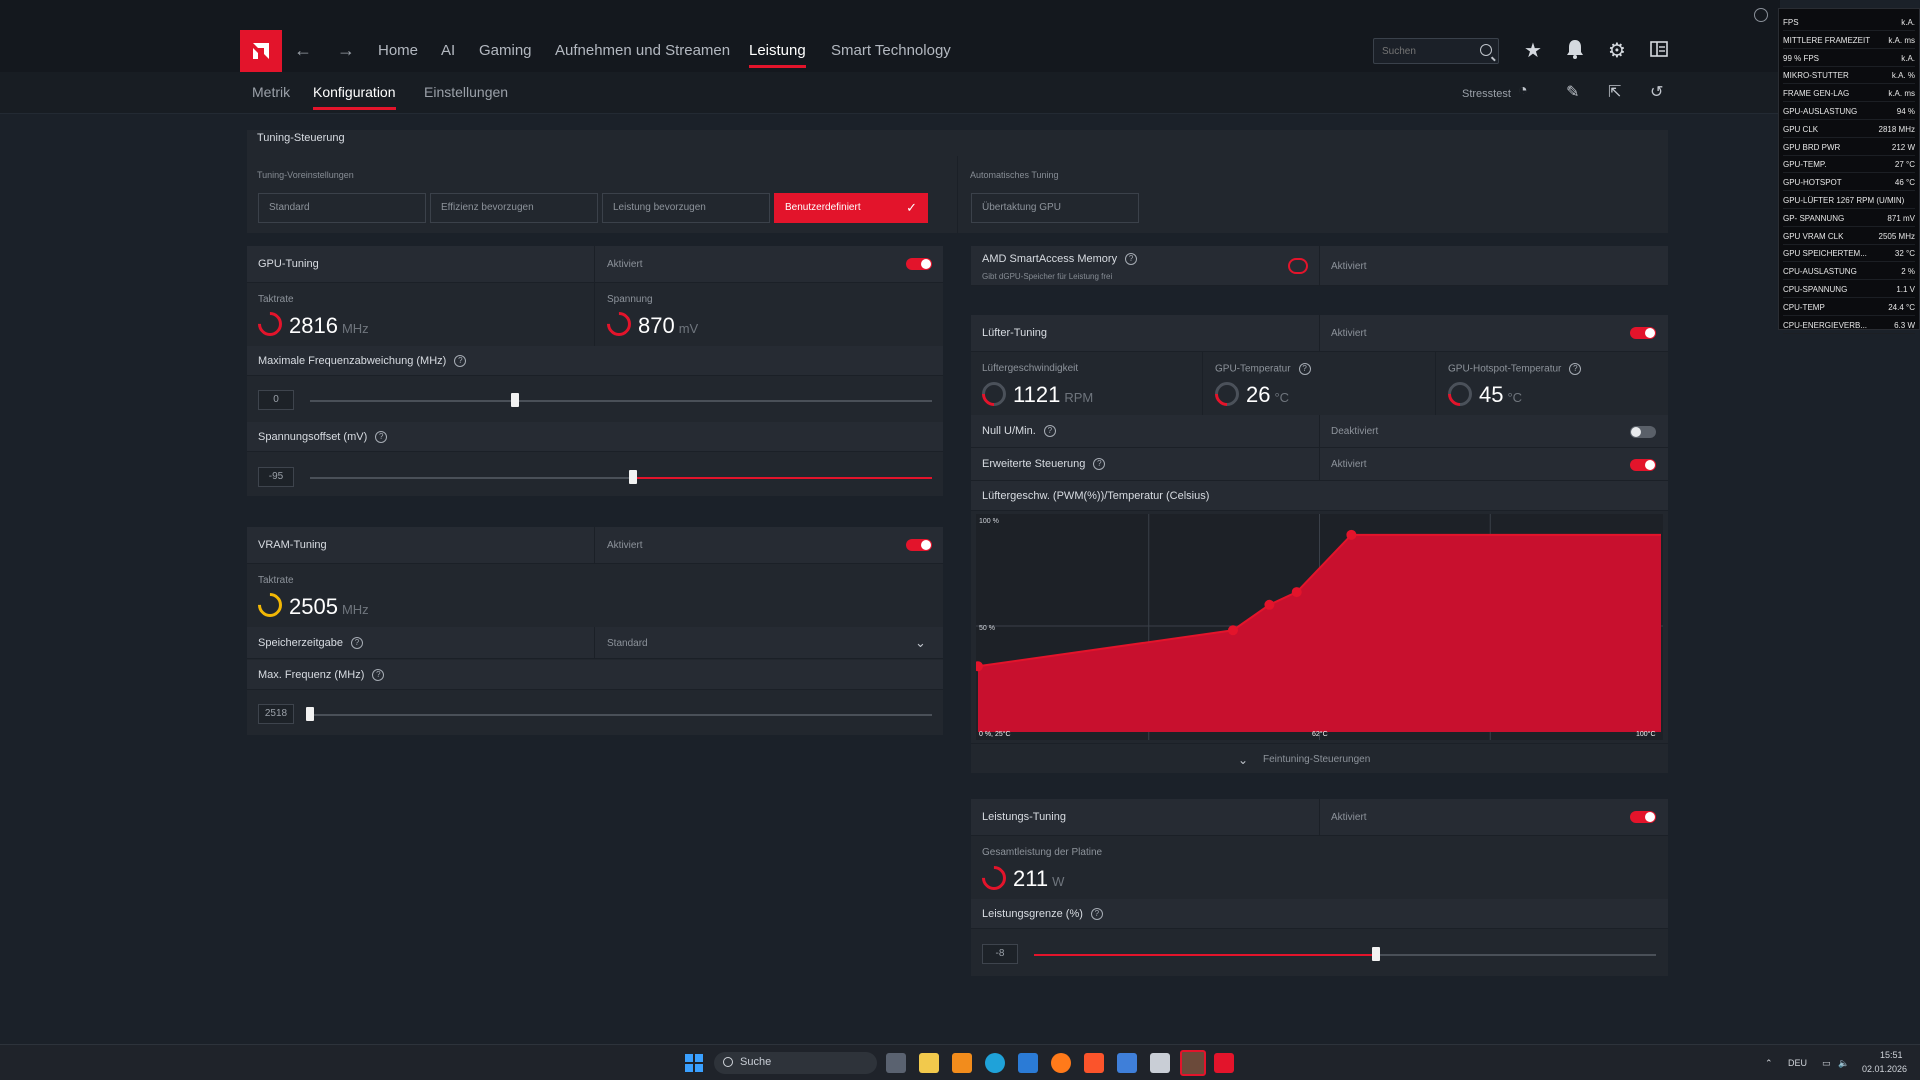  What do you see at coordinates (1885, 1069) in the screenshot?
I see `clock-date: 02.01.2026` at bounding box center [1885, 1069].